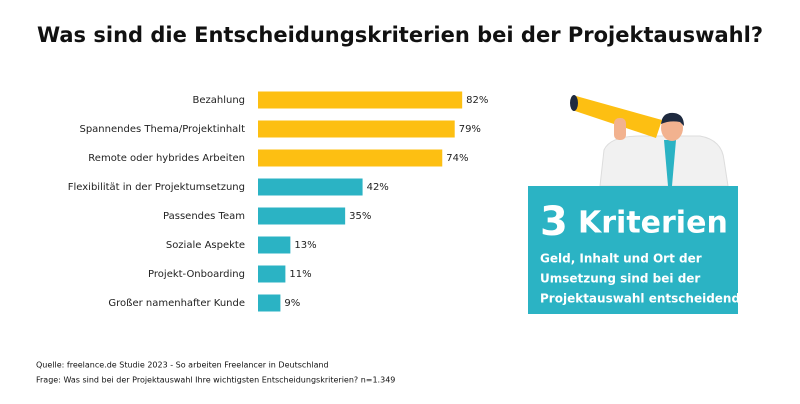 The height and width of the screenshot is (404, 800). I want to click on callout-line: Projektauswahl entscheidend., so click(642, 299).